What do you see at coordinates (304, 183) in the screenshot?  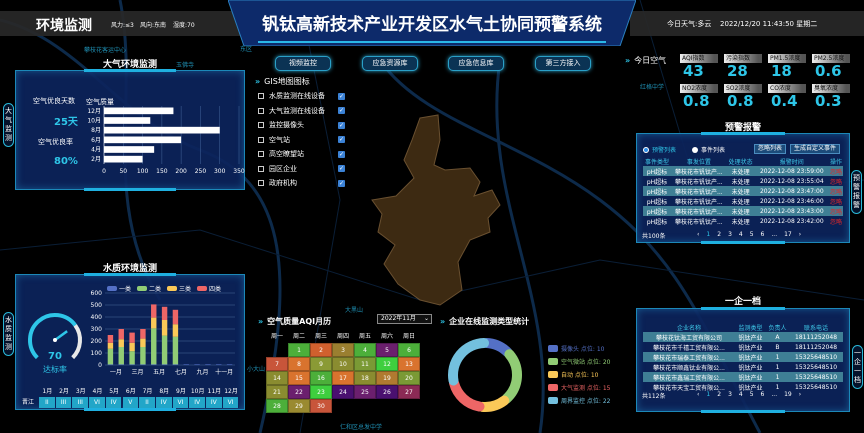 I see `gis-layer-item: 政府机构 ✓` at bounding box center [304, 183].